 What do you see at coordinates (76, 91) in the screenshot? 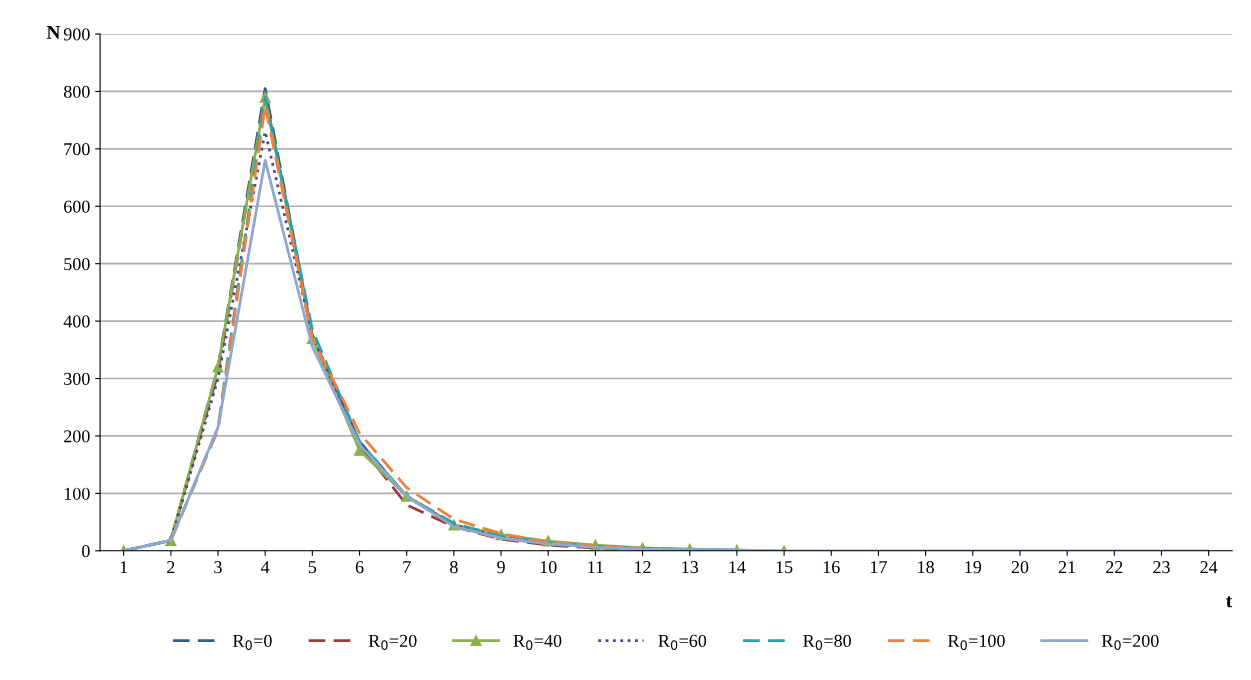
I see `y-tick-label: 800` at bounding box center [76, 91].